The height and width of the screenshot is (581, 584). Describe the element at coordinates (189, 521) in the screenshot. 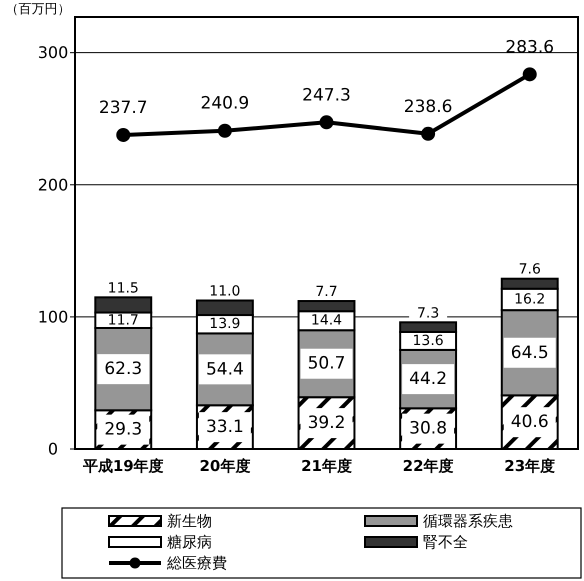

I see `legend-label: 新生物` at that location.